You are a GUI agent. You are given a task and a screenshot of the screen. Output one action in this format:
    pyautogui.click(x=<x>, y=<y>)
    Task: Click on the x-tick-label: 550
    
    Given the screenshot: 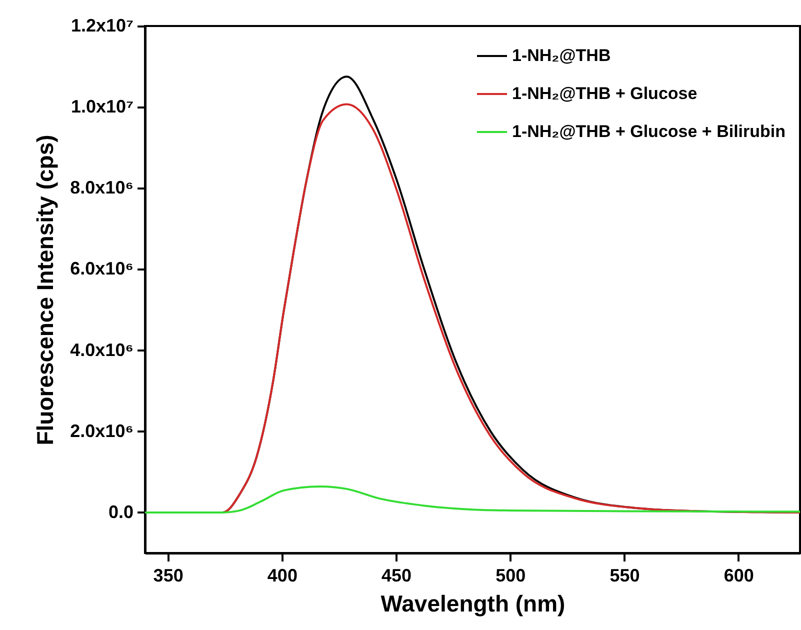 What is the action you would take?
    pyautogui.click(x=625, y=576)
    